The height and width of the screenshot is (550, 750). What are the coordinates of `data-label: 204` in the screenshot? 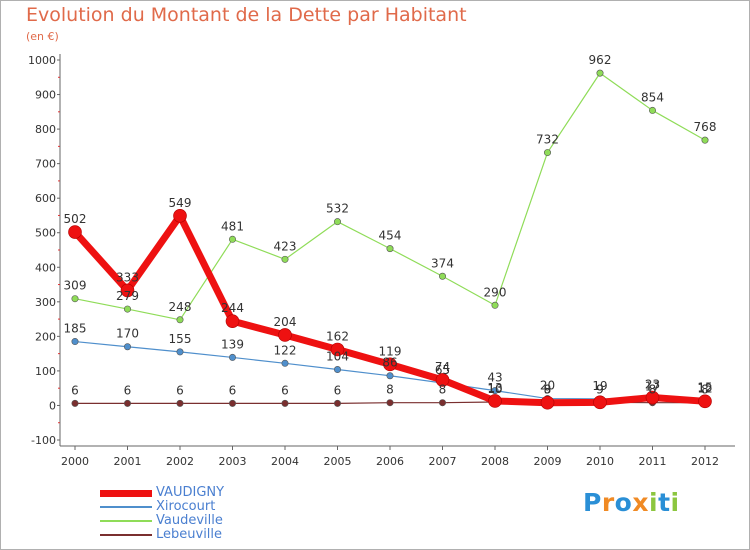 It's located at (285, 322).